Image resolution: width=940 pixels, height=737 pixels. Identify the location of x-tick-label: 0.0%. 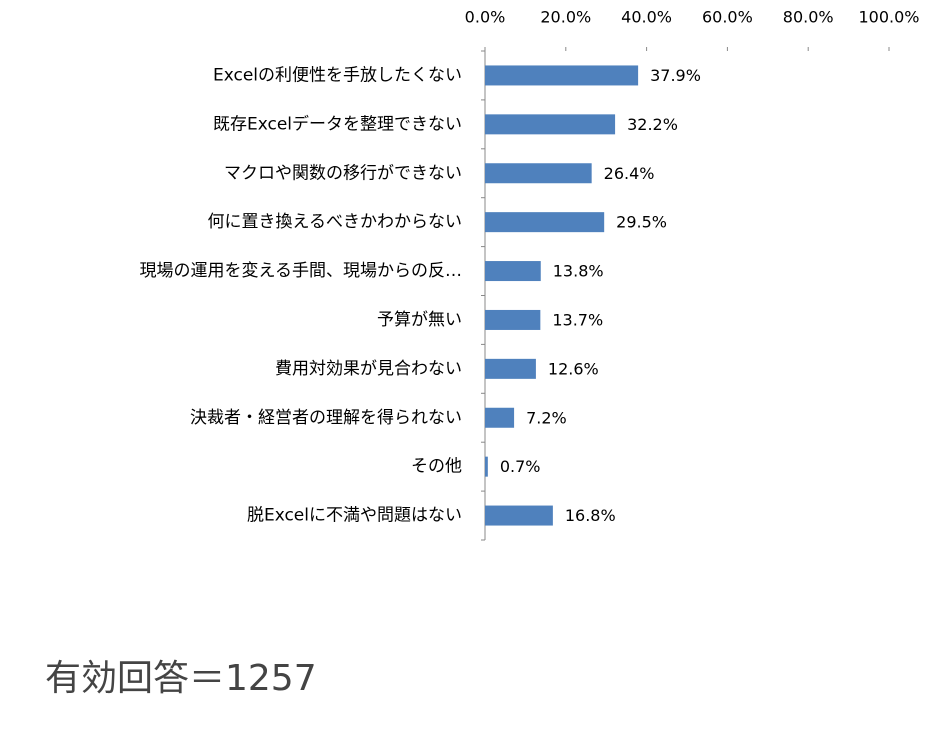
(485, 17).